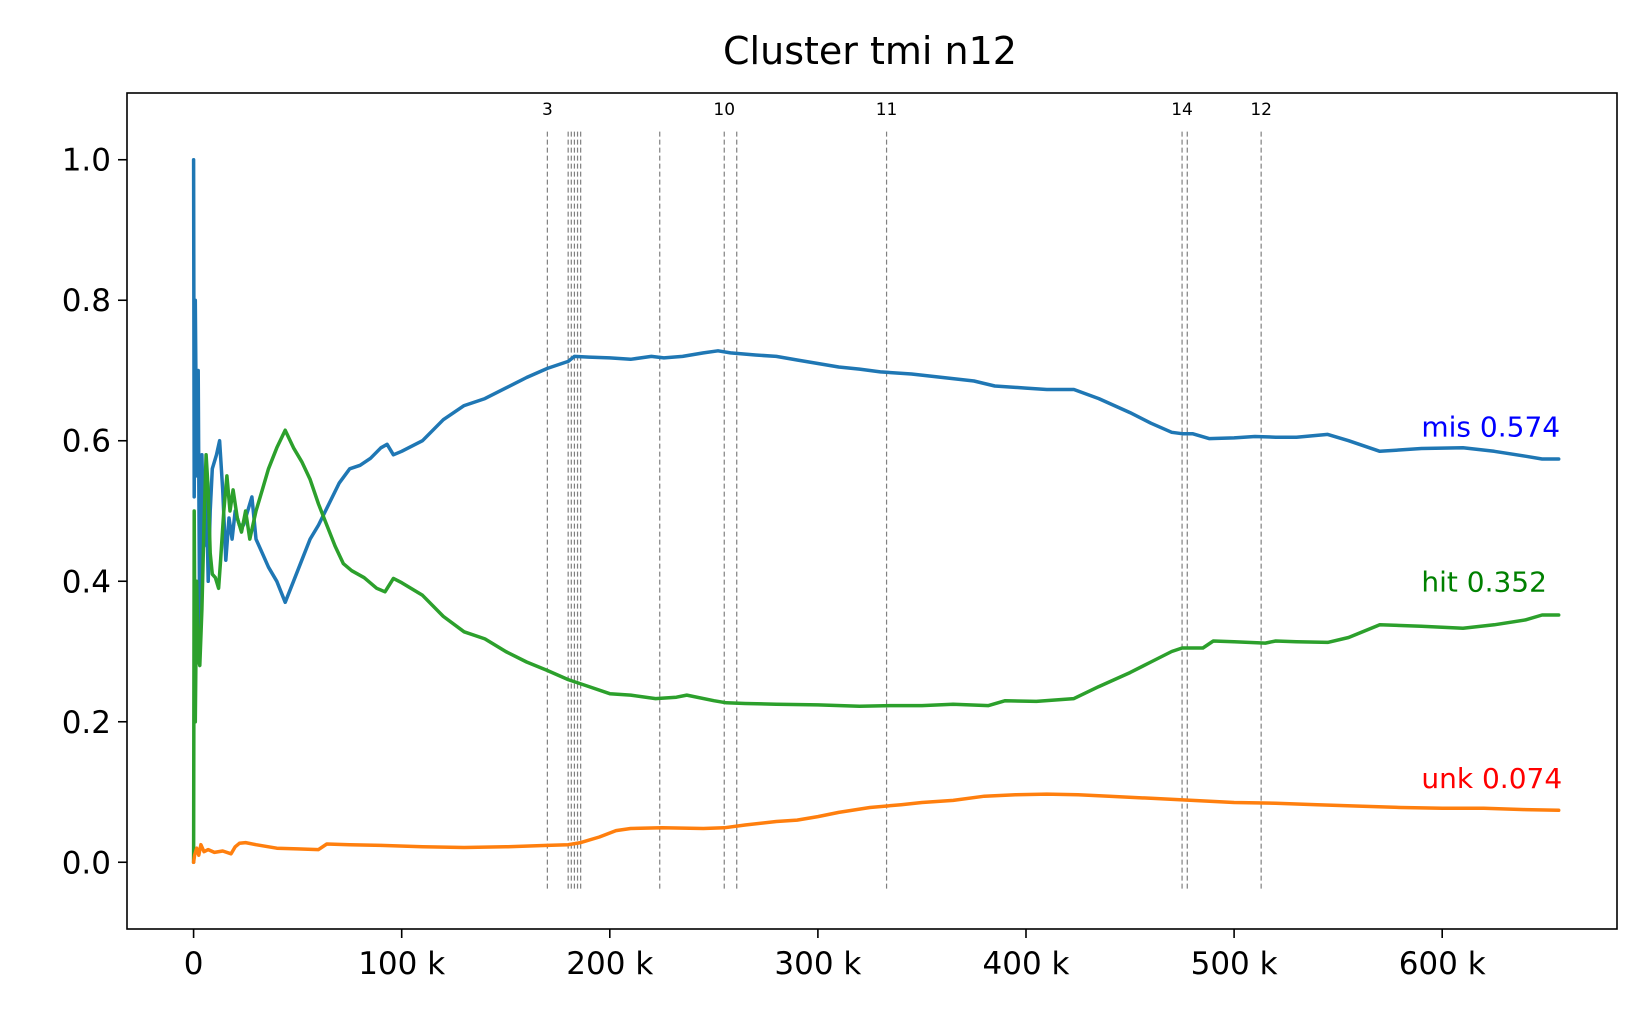 Image resolution: width=1643 pixels, height=1027 pixels. I want to click on marker-label: 14, so click(1182, 110).